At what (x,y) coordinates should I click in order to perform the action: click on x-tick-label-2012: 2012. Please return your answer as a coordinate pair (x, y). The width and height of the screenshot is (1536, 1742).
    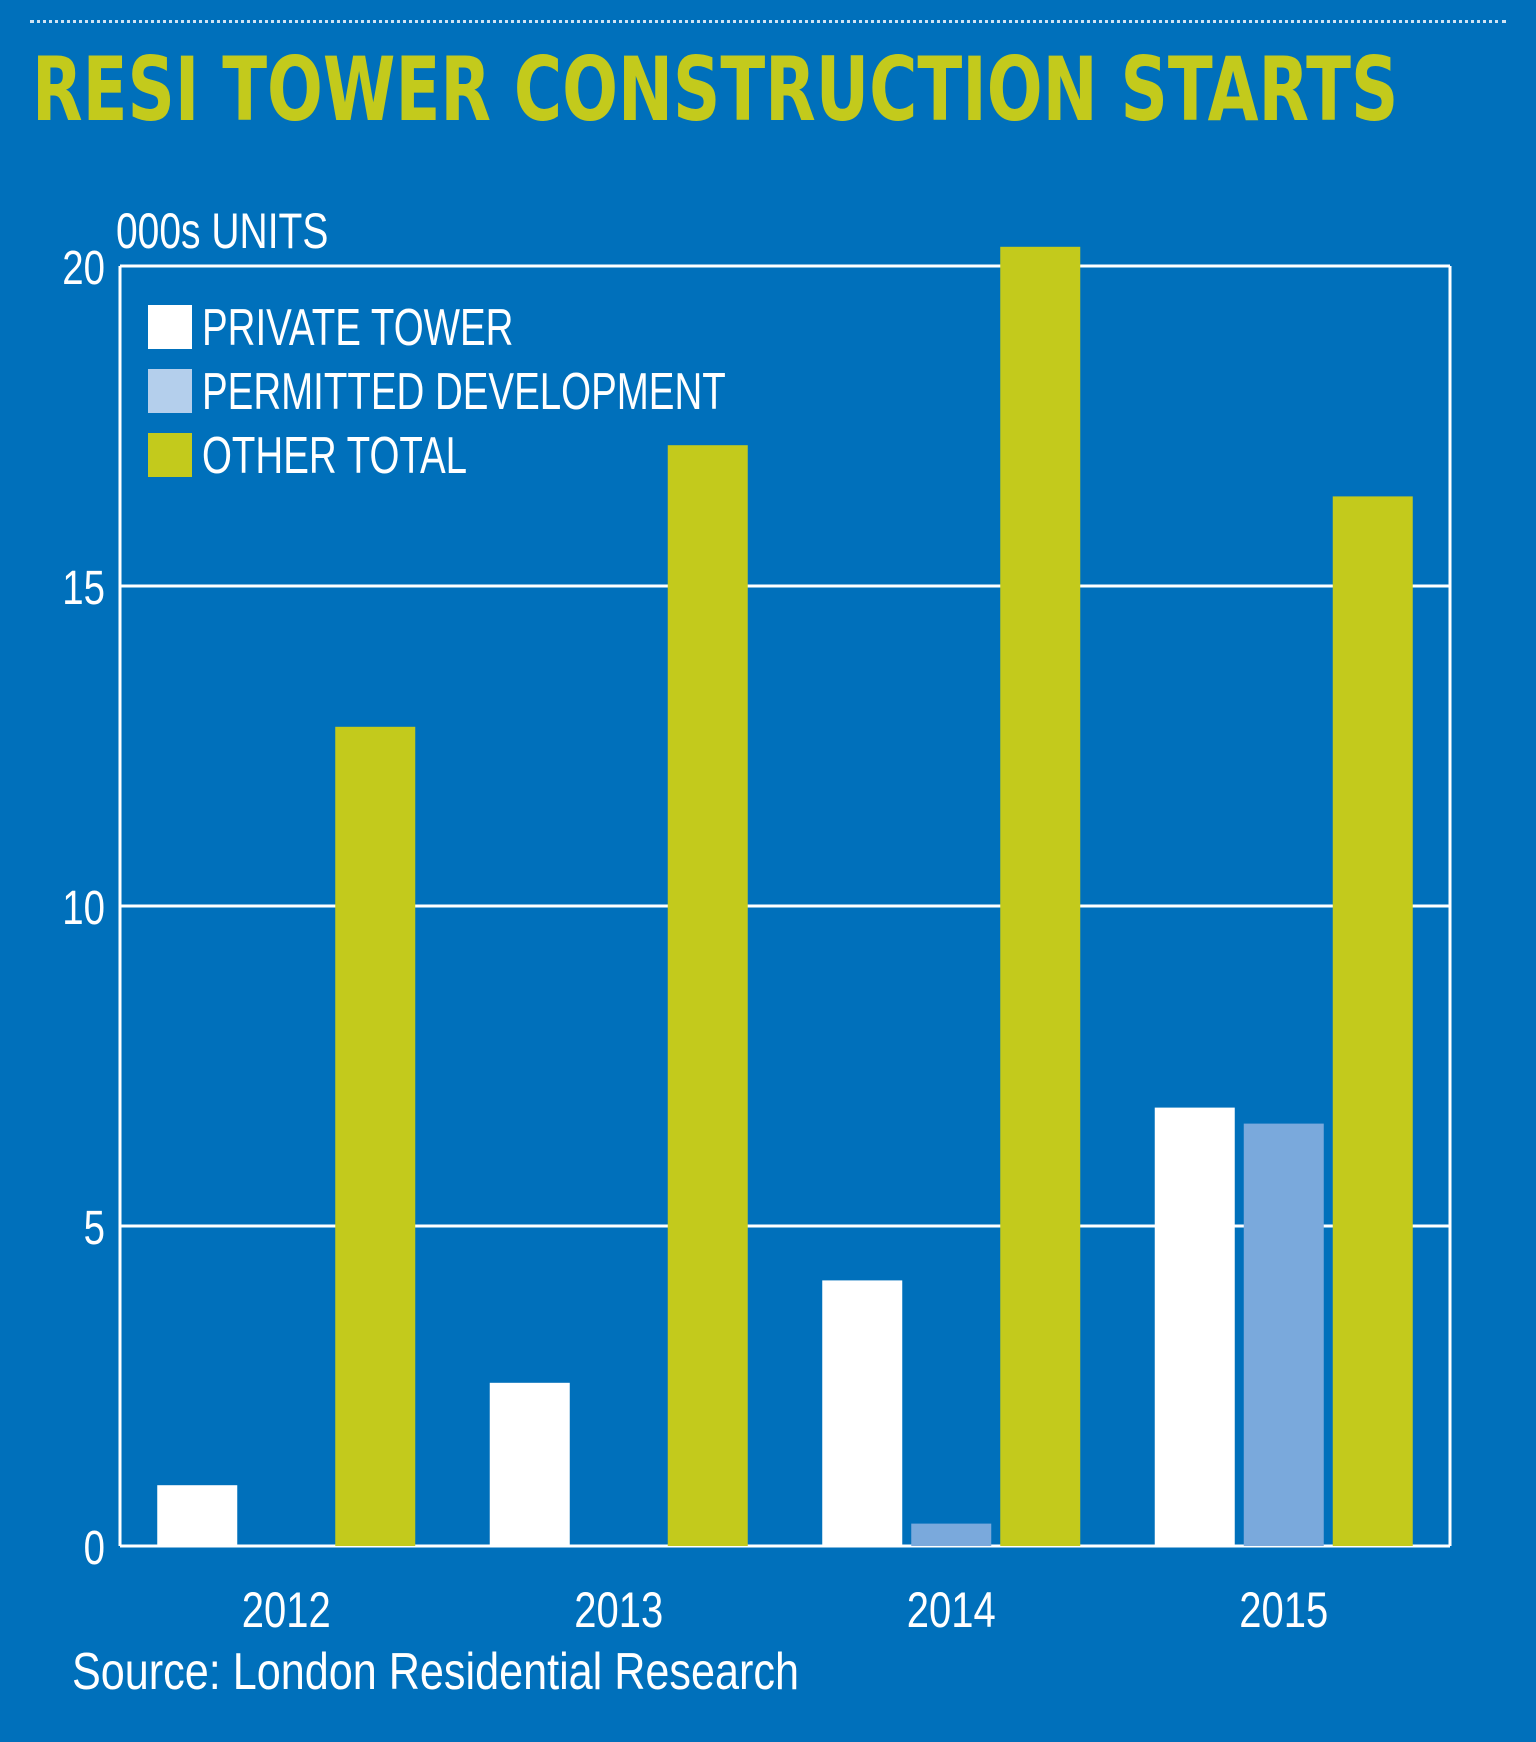
    Looking at the image, I should click on (286, 1610).